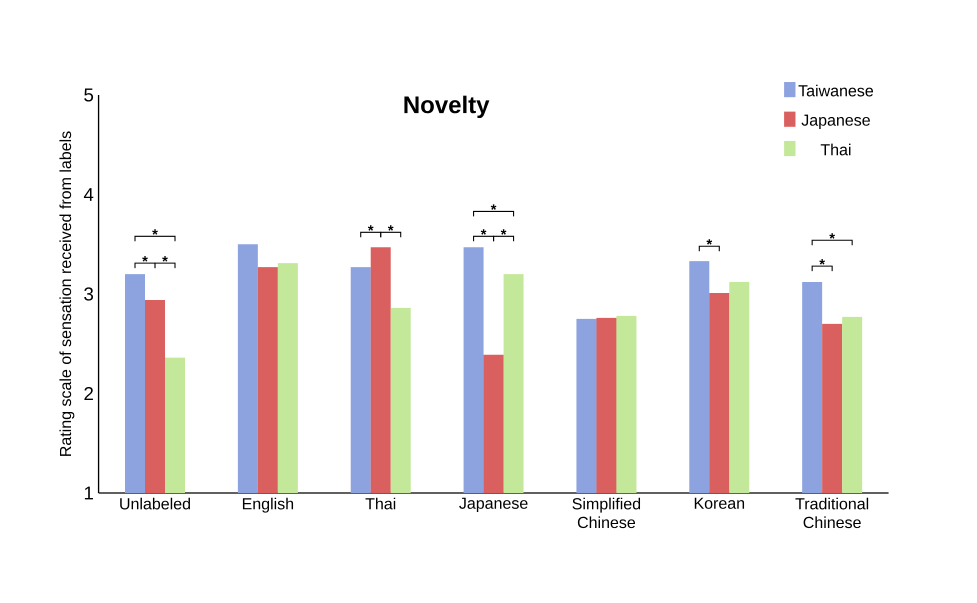  What do you see at coordinates (89, 194) in the screenshot?
I see `y-tick-label: 4` at bounding box center [89, 194].